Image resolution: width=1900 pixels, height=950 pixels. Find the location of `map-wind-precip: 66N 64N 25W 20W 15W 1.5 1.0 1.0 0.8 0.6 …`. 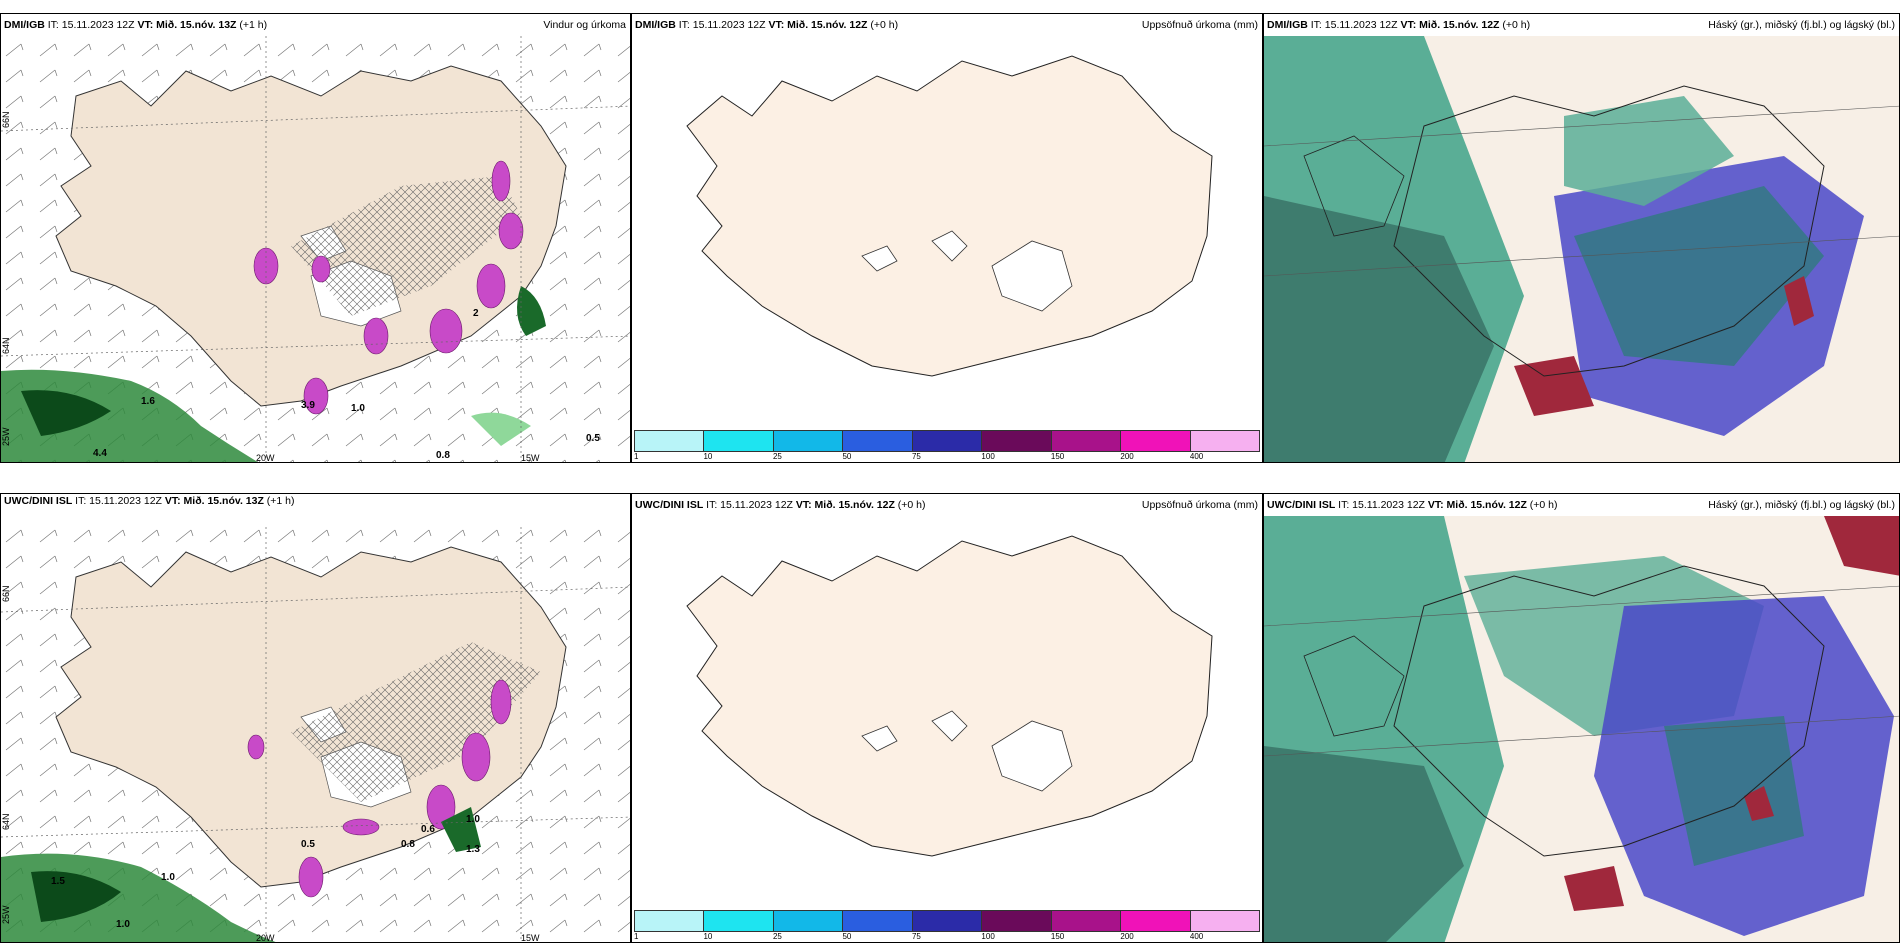

map-wind-precip: 66N 64N 25W 20W 15W 1.5 1.0 1.0 0.8 0.6 … is located at coordinates (315, 732).